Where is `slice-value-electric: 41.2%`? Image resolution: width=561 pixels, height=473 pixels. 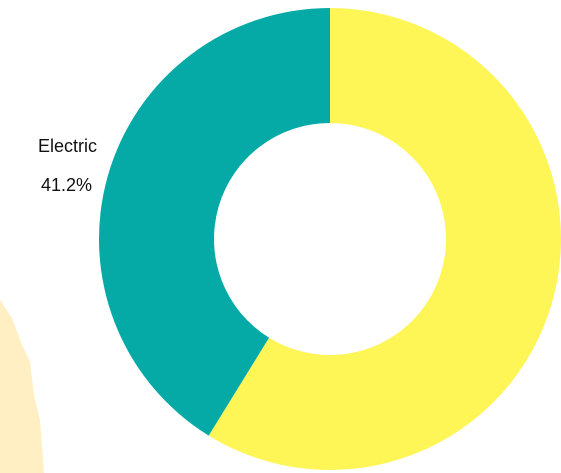
slice-value-electric: 41.2% is located at coordinates (66, 185).